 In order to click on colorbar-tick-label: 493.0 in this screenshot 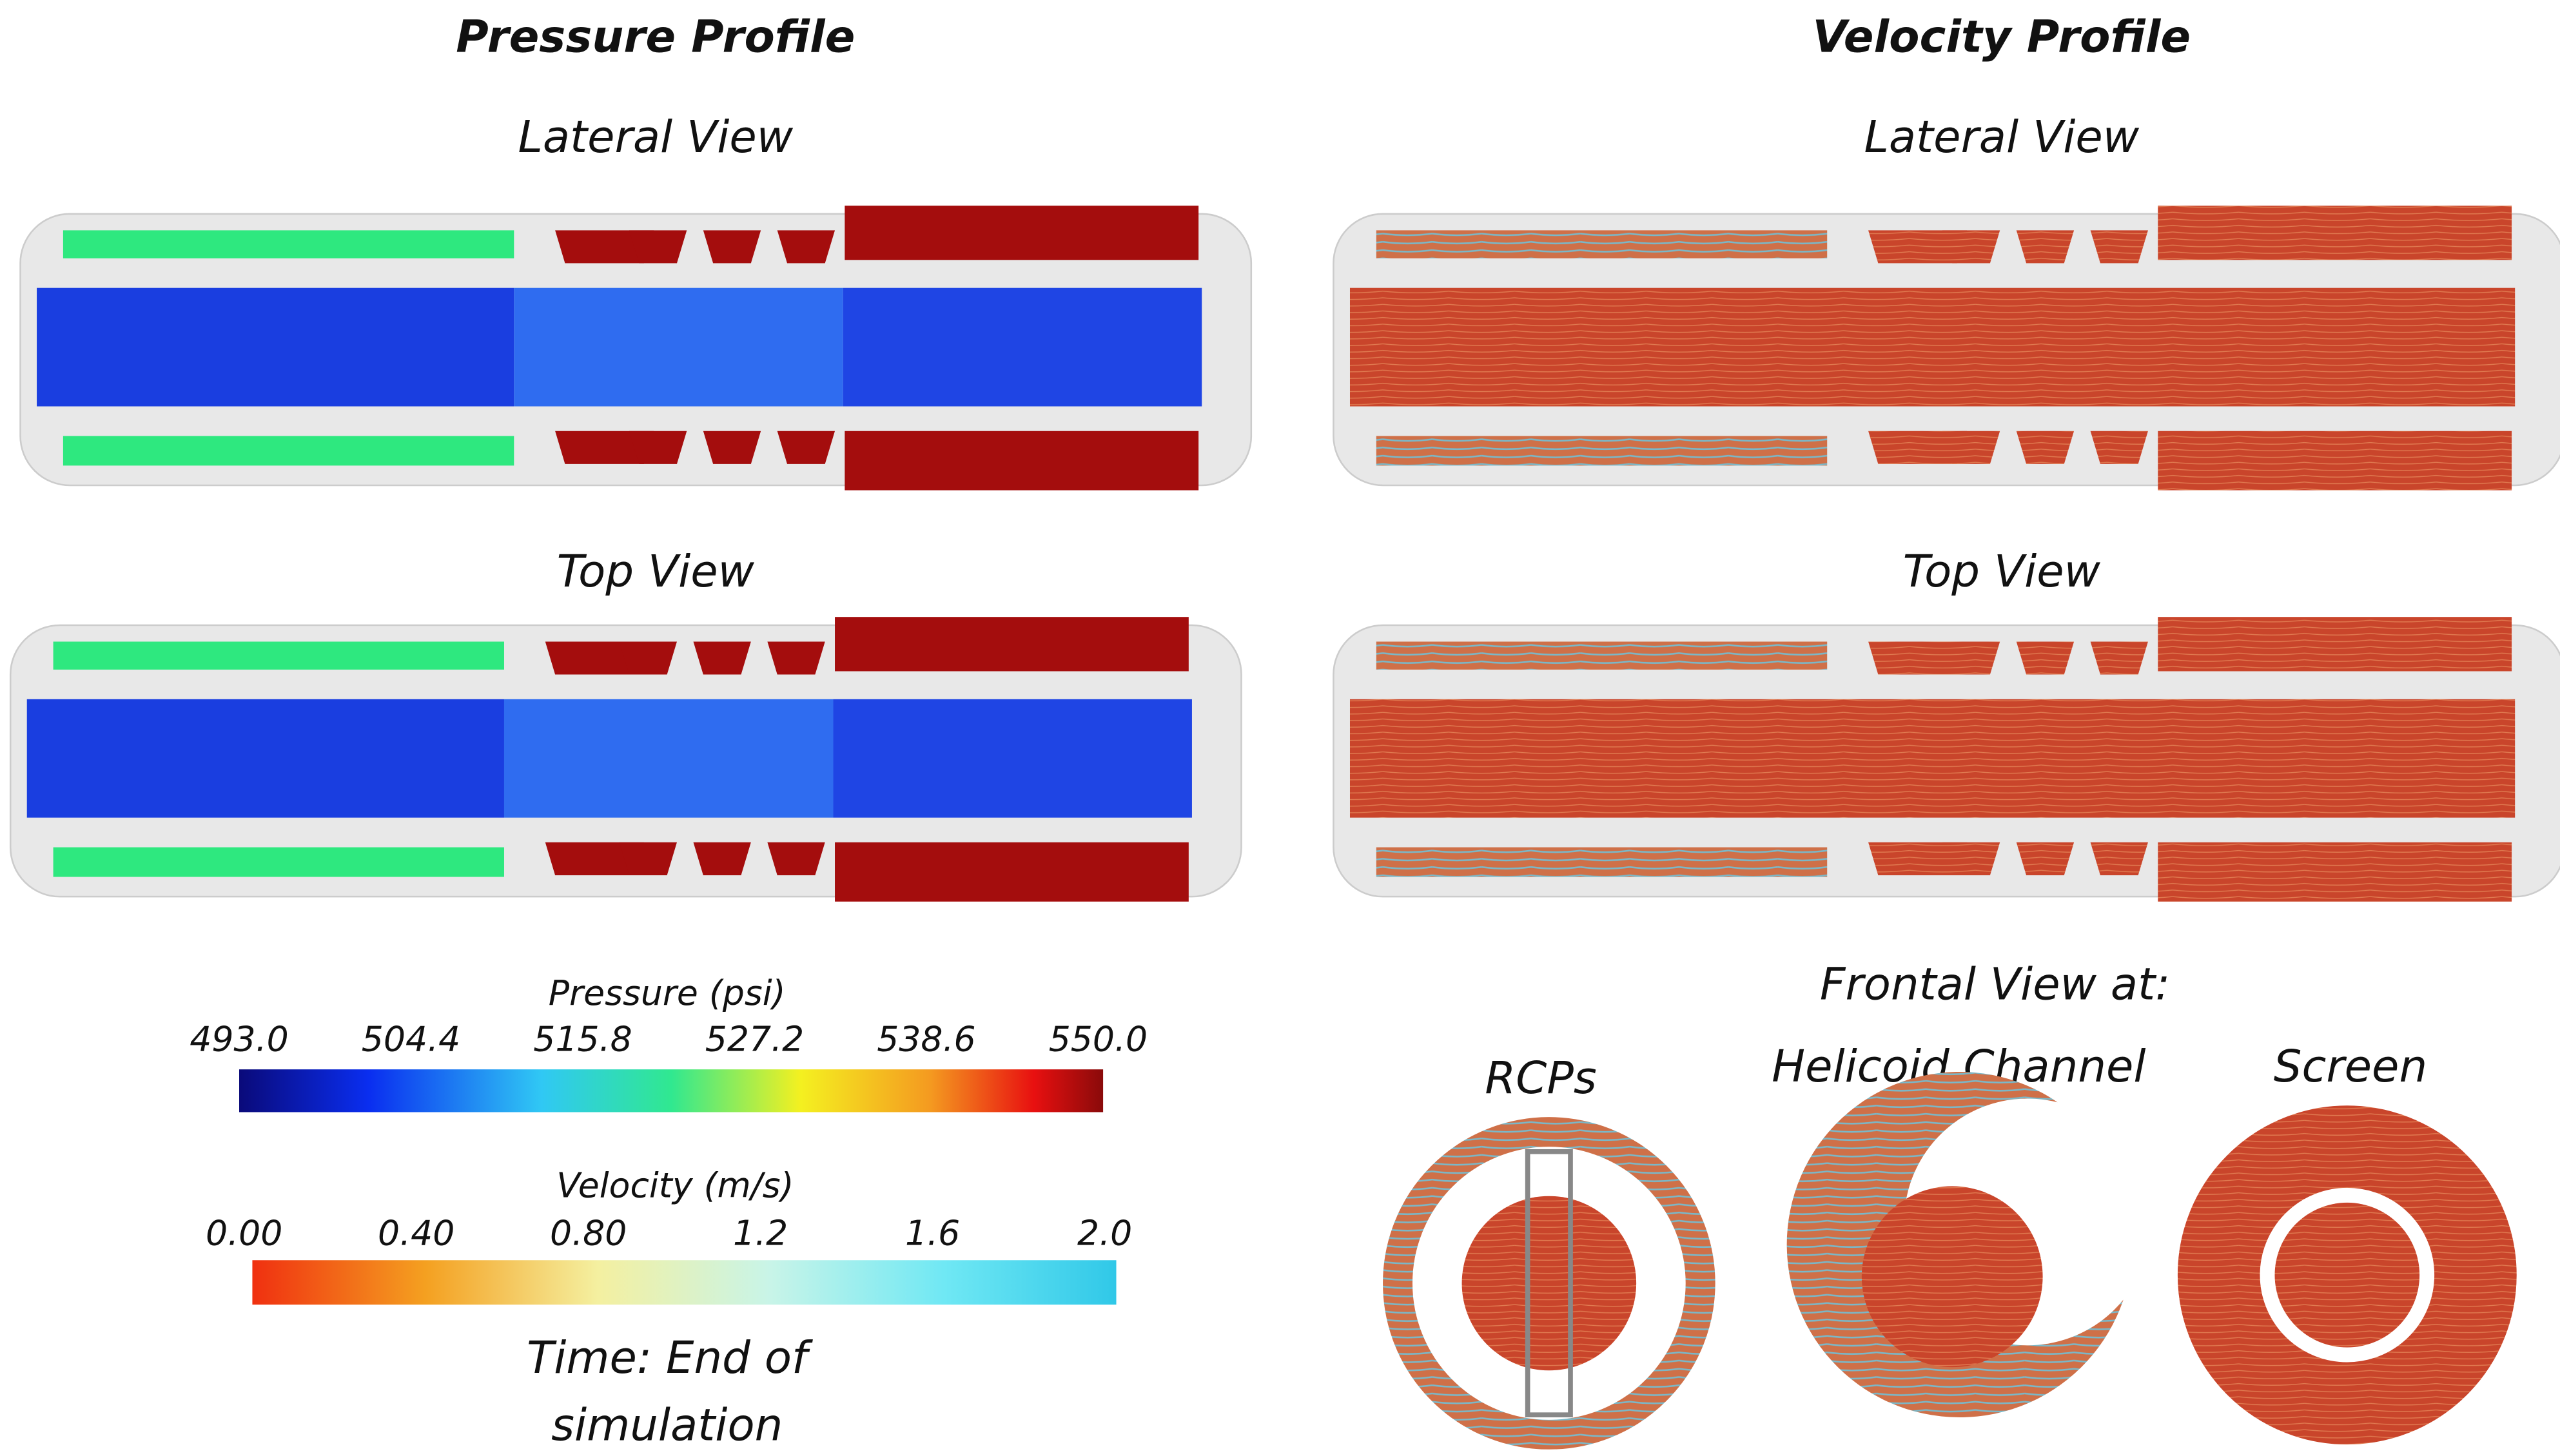, I will do `click(239, 1038)`.